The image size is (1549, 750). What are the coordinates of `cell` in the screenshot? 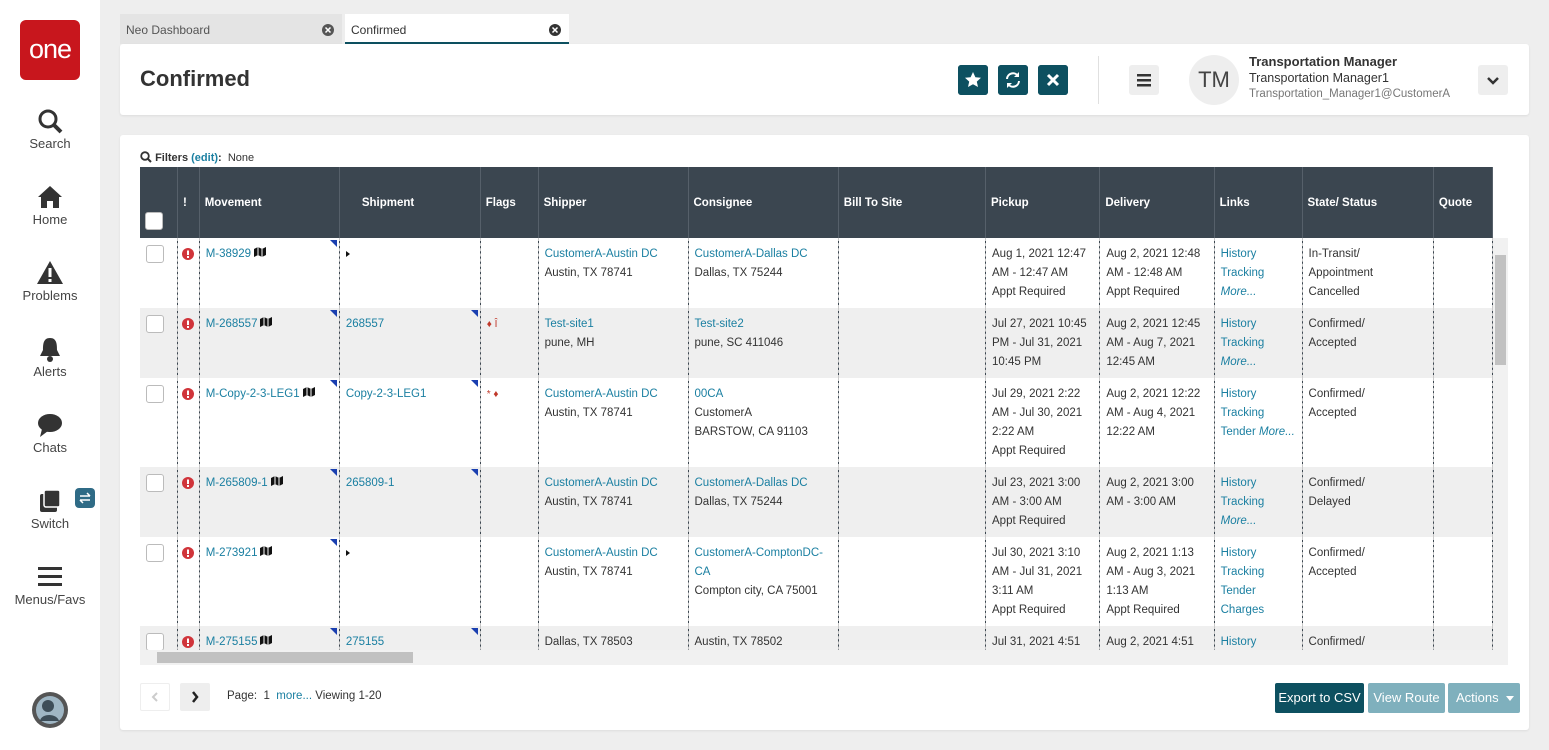 It's located at (188, 502).